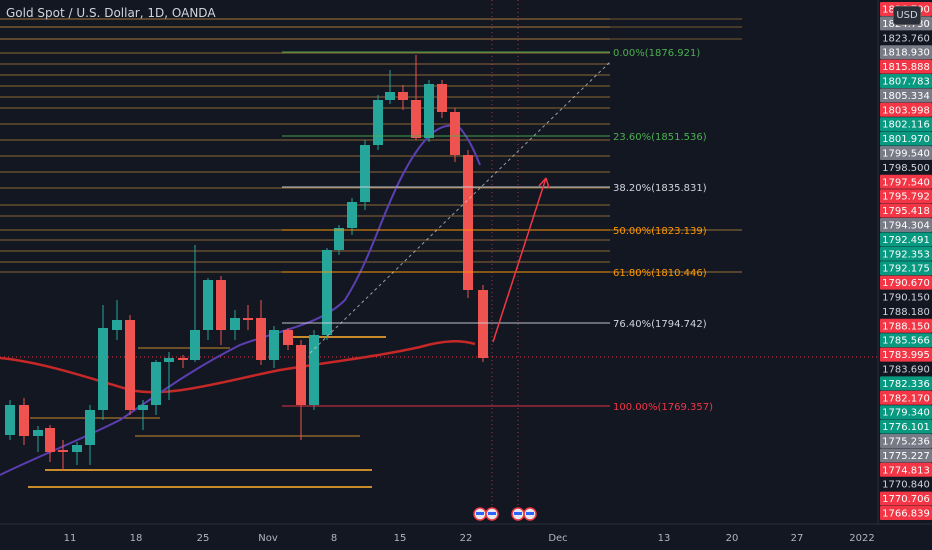 The width and height of the screenshot is (932, 550). Describe the element at coordinates (111, 13) in the screenshot. I see `symbol-title: Gold Spot / U.S. Dollar, 1D, OANDA` at that location.